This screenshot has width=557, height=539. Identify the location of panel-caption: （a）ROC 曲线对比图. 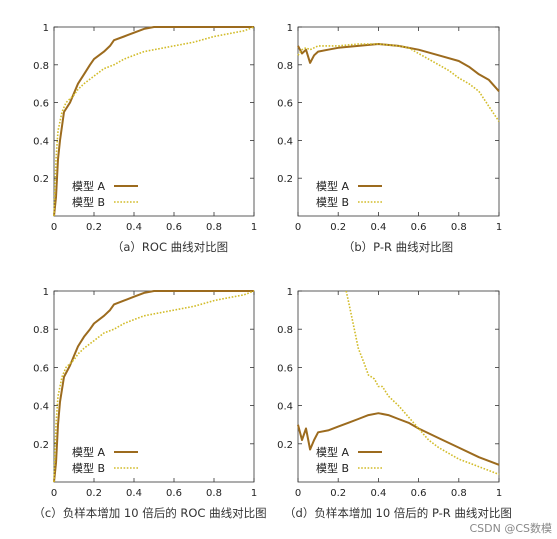
(170, 247).